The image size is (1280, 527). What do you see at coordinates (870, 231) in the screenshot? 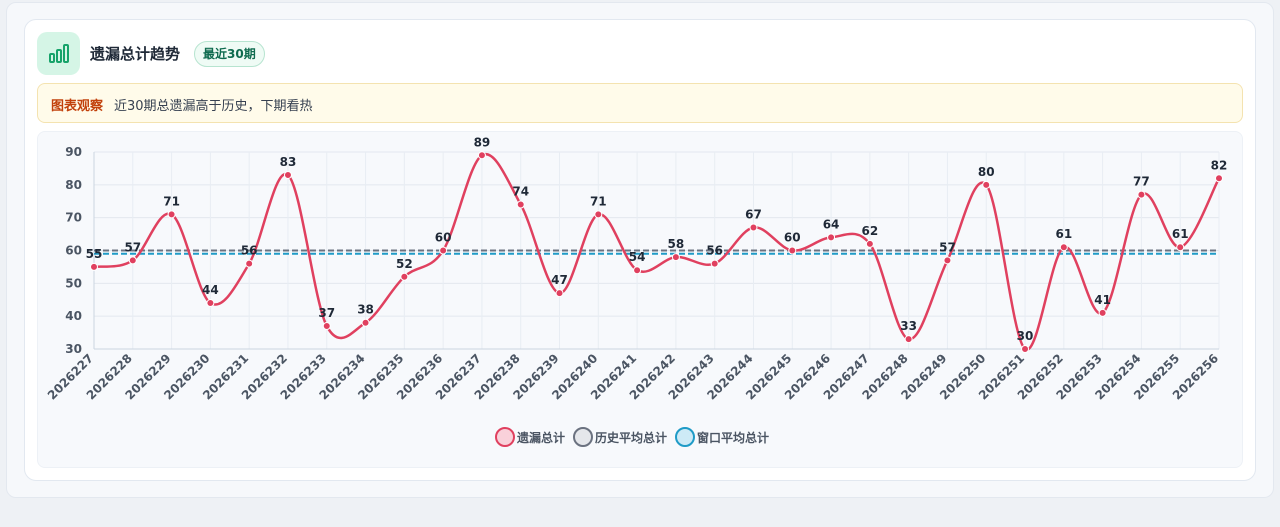
I see `data-label: 62` at bounding box center [870, 231].